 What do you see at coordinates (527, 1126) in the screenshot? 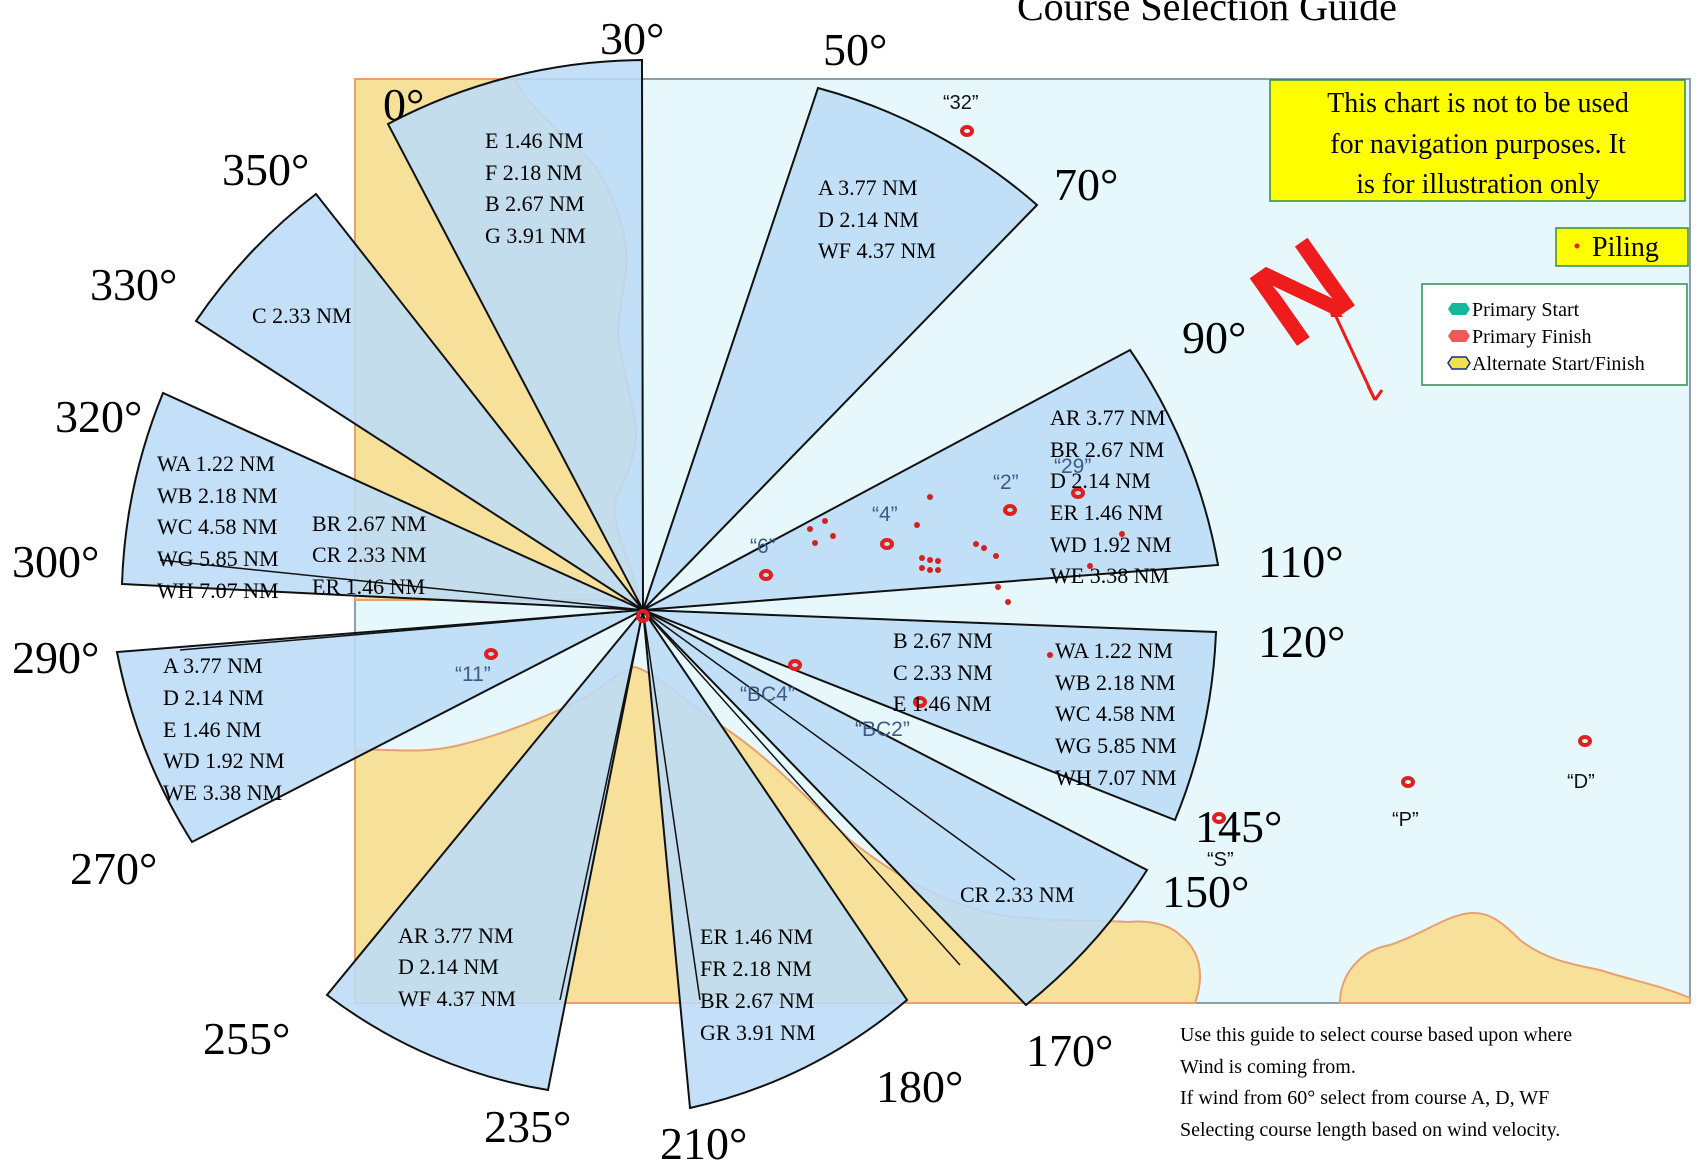
I see `deg-235: 235°` at bounding box center [527, 1126].